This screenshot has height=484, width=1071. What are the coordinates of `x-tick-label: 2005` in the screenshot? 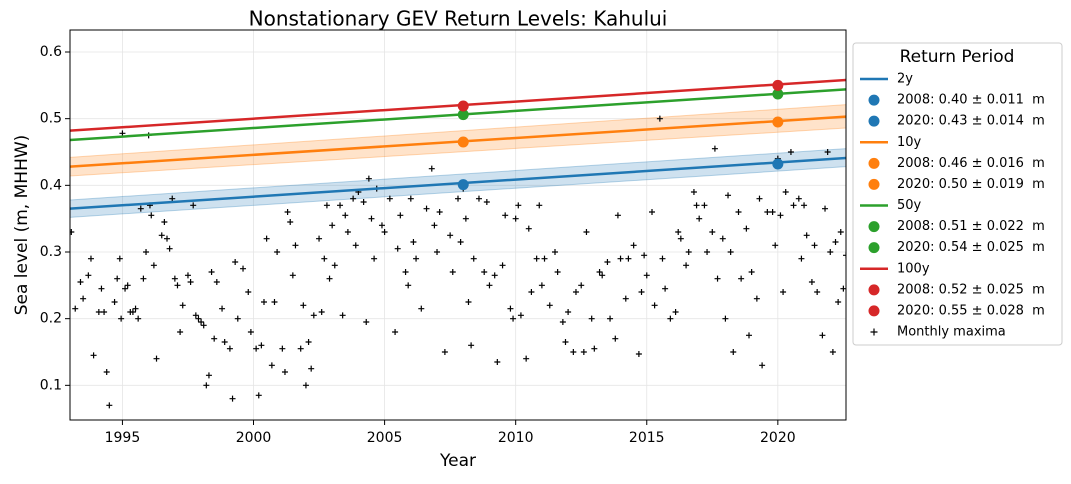 It's located at (385, 438).